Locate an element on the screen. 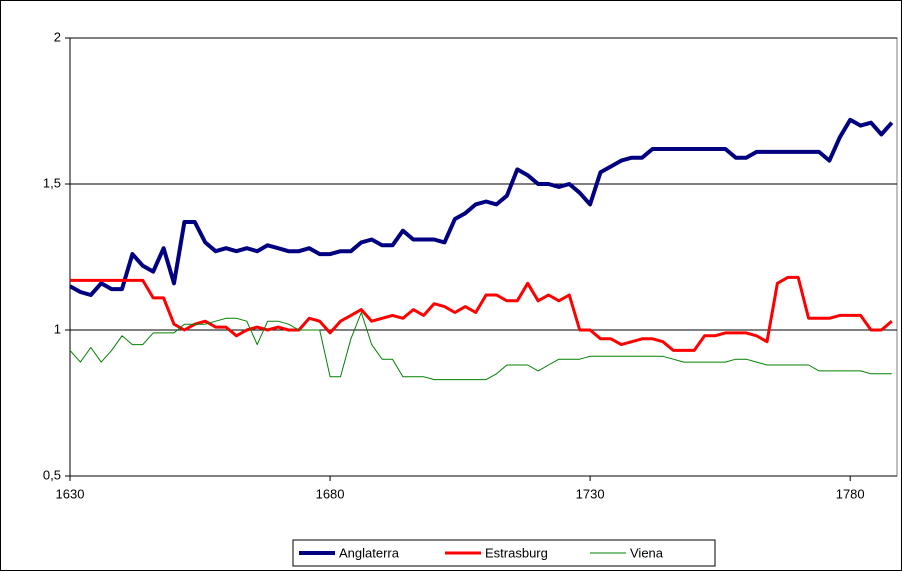  legend-label: Anglaterra is located at coordinates (369, 552).